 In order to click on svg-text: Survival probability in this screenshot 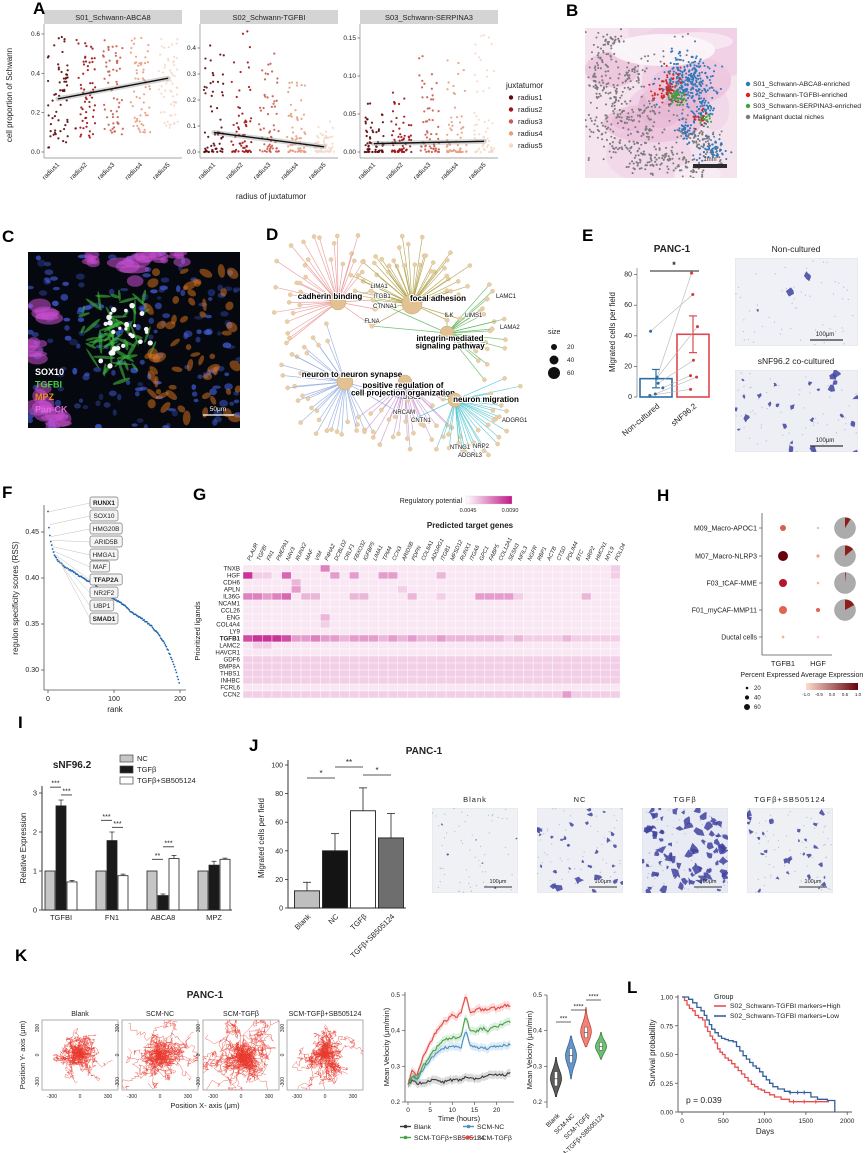, I will do `click(652, 1052)`.